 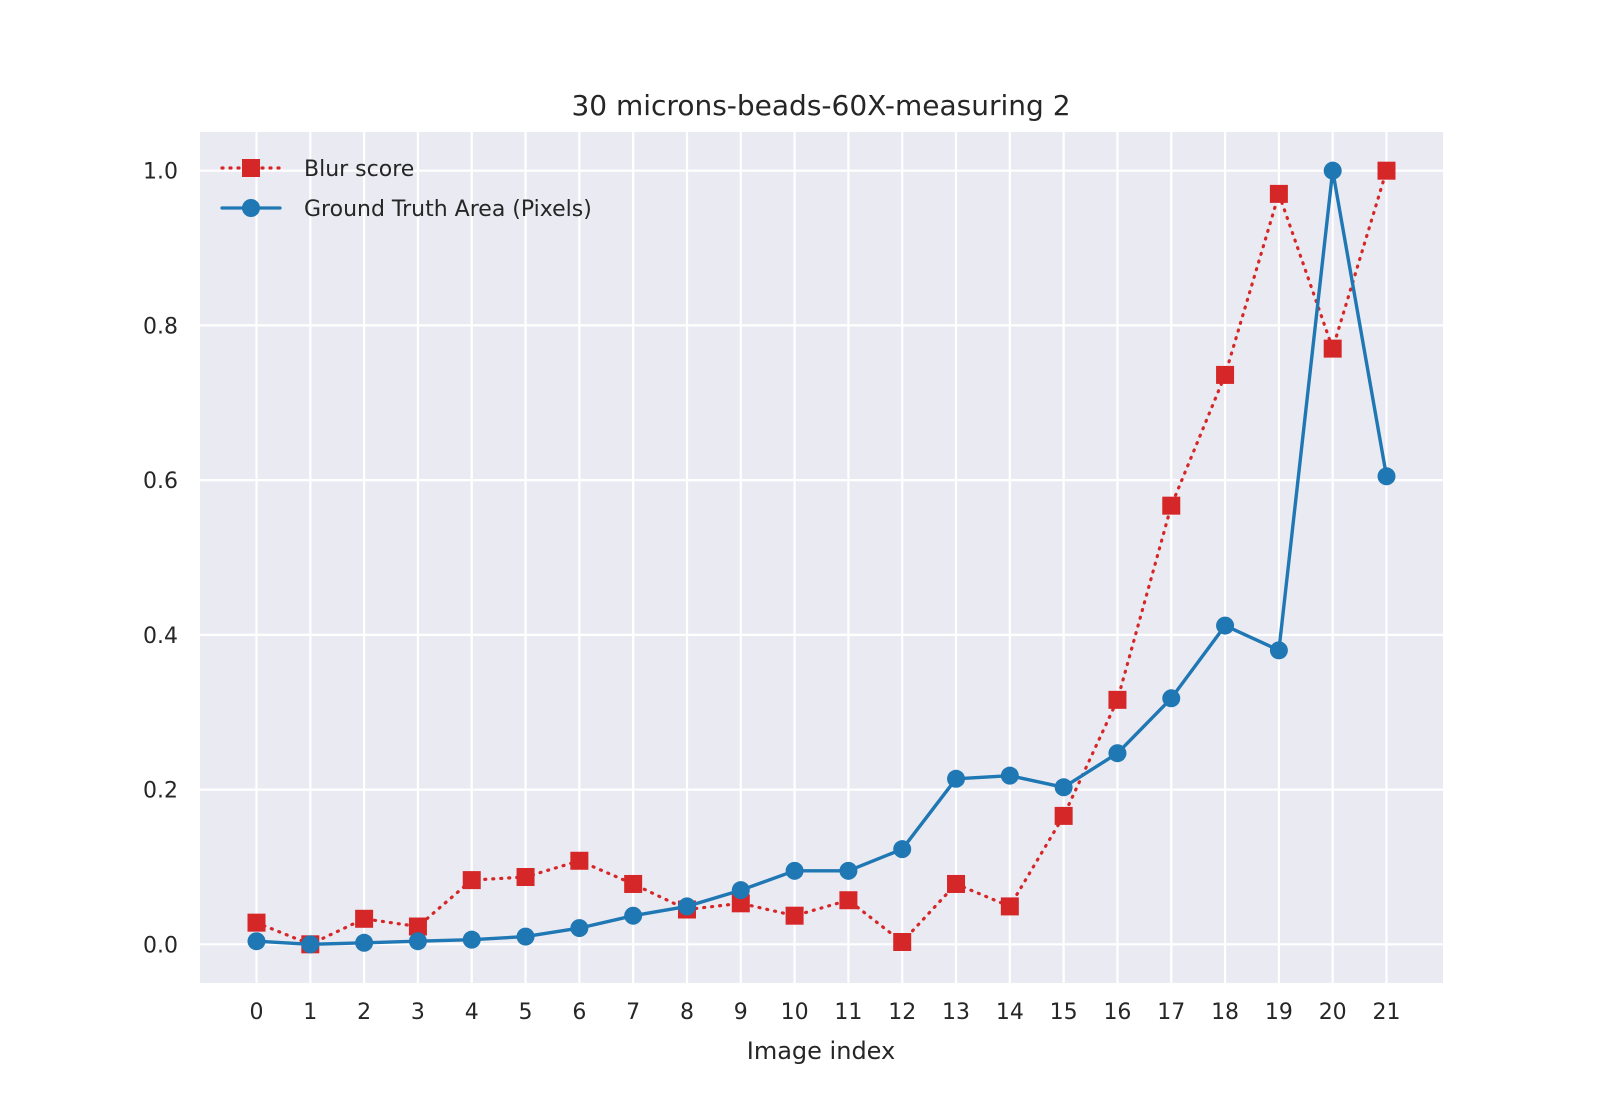 What do you see at coordinates (902, 1012) in the screenshot?
I see `x-tick-label: 12` at bounding box center [902, 1012].